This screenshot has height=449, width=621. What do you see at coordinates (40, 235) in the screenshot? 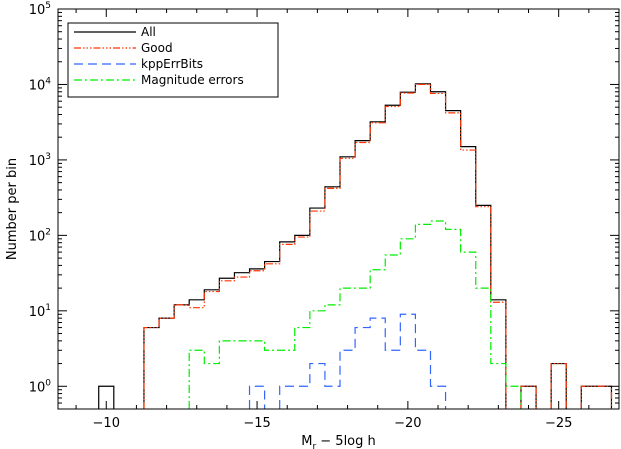
I see `y-tick-label: 10²` at bounding box center [40, 235].